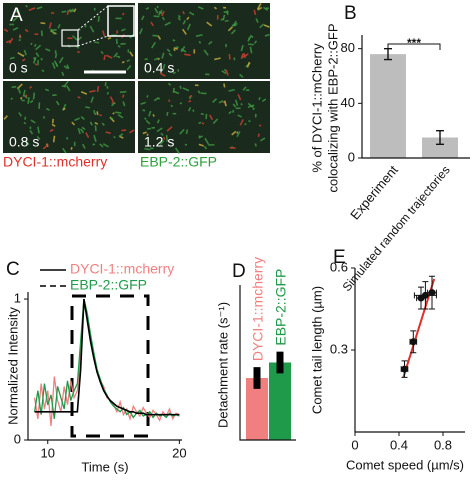  Describe the element at coordinates (399, 444) in the screenshot. I see `x-tick-label: 0.4` at that location.